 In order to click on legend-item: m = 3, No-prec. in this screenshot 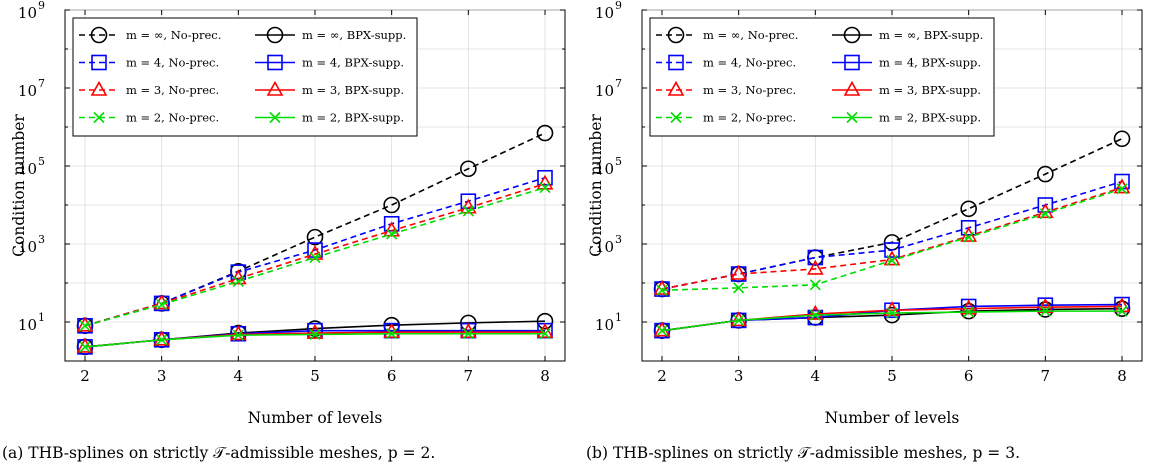, I will do `click(149, 88)`.